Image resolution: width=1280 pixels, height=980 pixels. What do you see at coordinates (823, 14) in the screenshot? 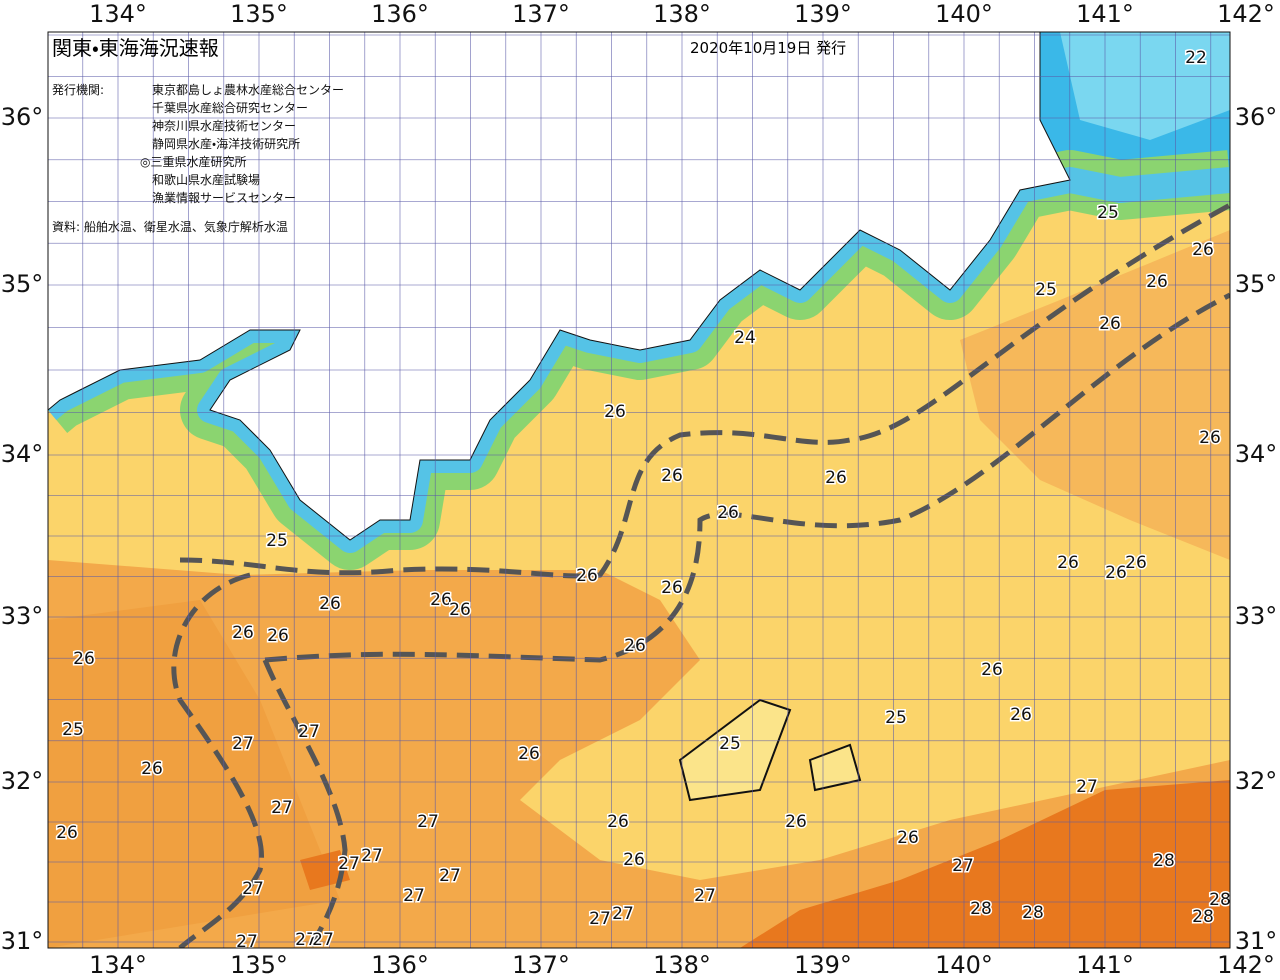
I see `longitude-label: 139°` at bounding box center [823, 14].